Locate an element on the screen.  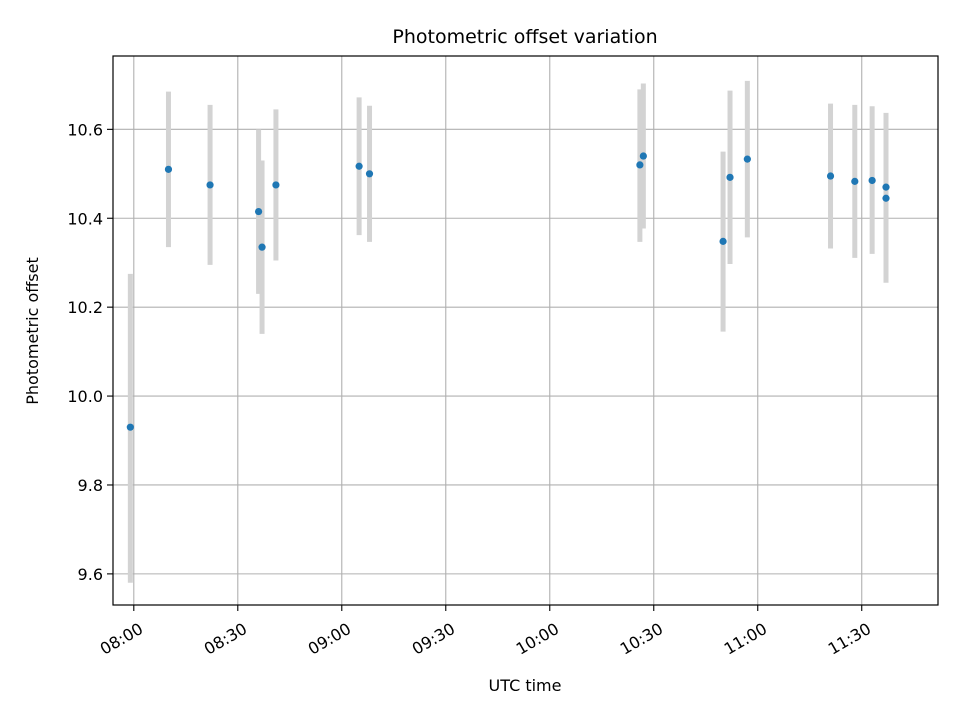
y-tick-label: 10.6 is located at coordinates (85, 129).